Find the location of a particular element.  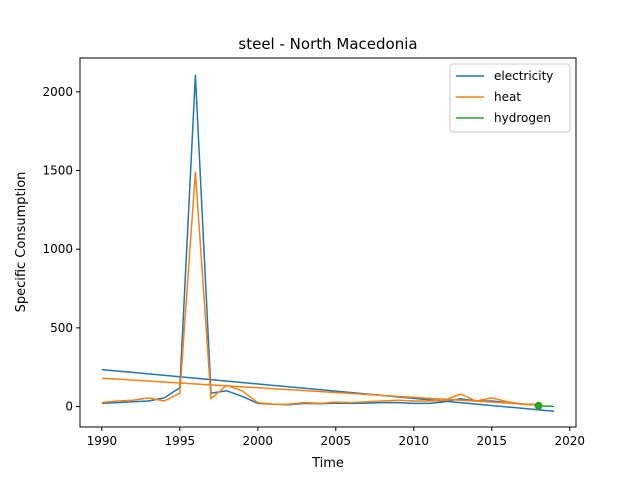

chart-title: steel - North Macedonia is located at coordinates (327, 44).